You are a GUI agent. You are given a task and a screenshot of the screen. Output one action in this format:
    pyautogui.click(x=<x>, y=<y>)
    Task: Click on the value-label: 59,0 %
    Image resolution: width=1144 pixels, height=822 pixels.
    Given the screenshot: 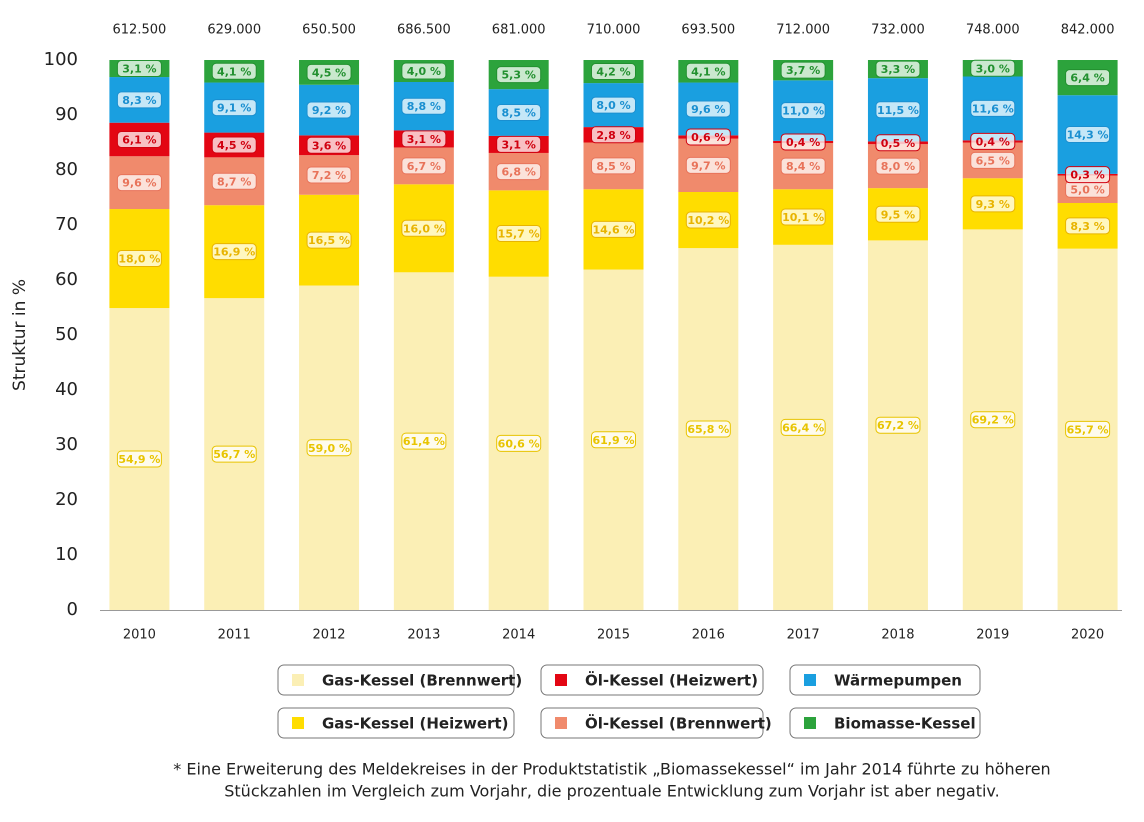 What is the action you would take?
    pyautogui.click(x=329, y=448)
    